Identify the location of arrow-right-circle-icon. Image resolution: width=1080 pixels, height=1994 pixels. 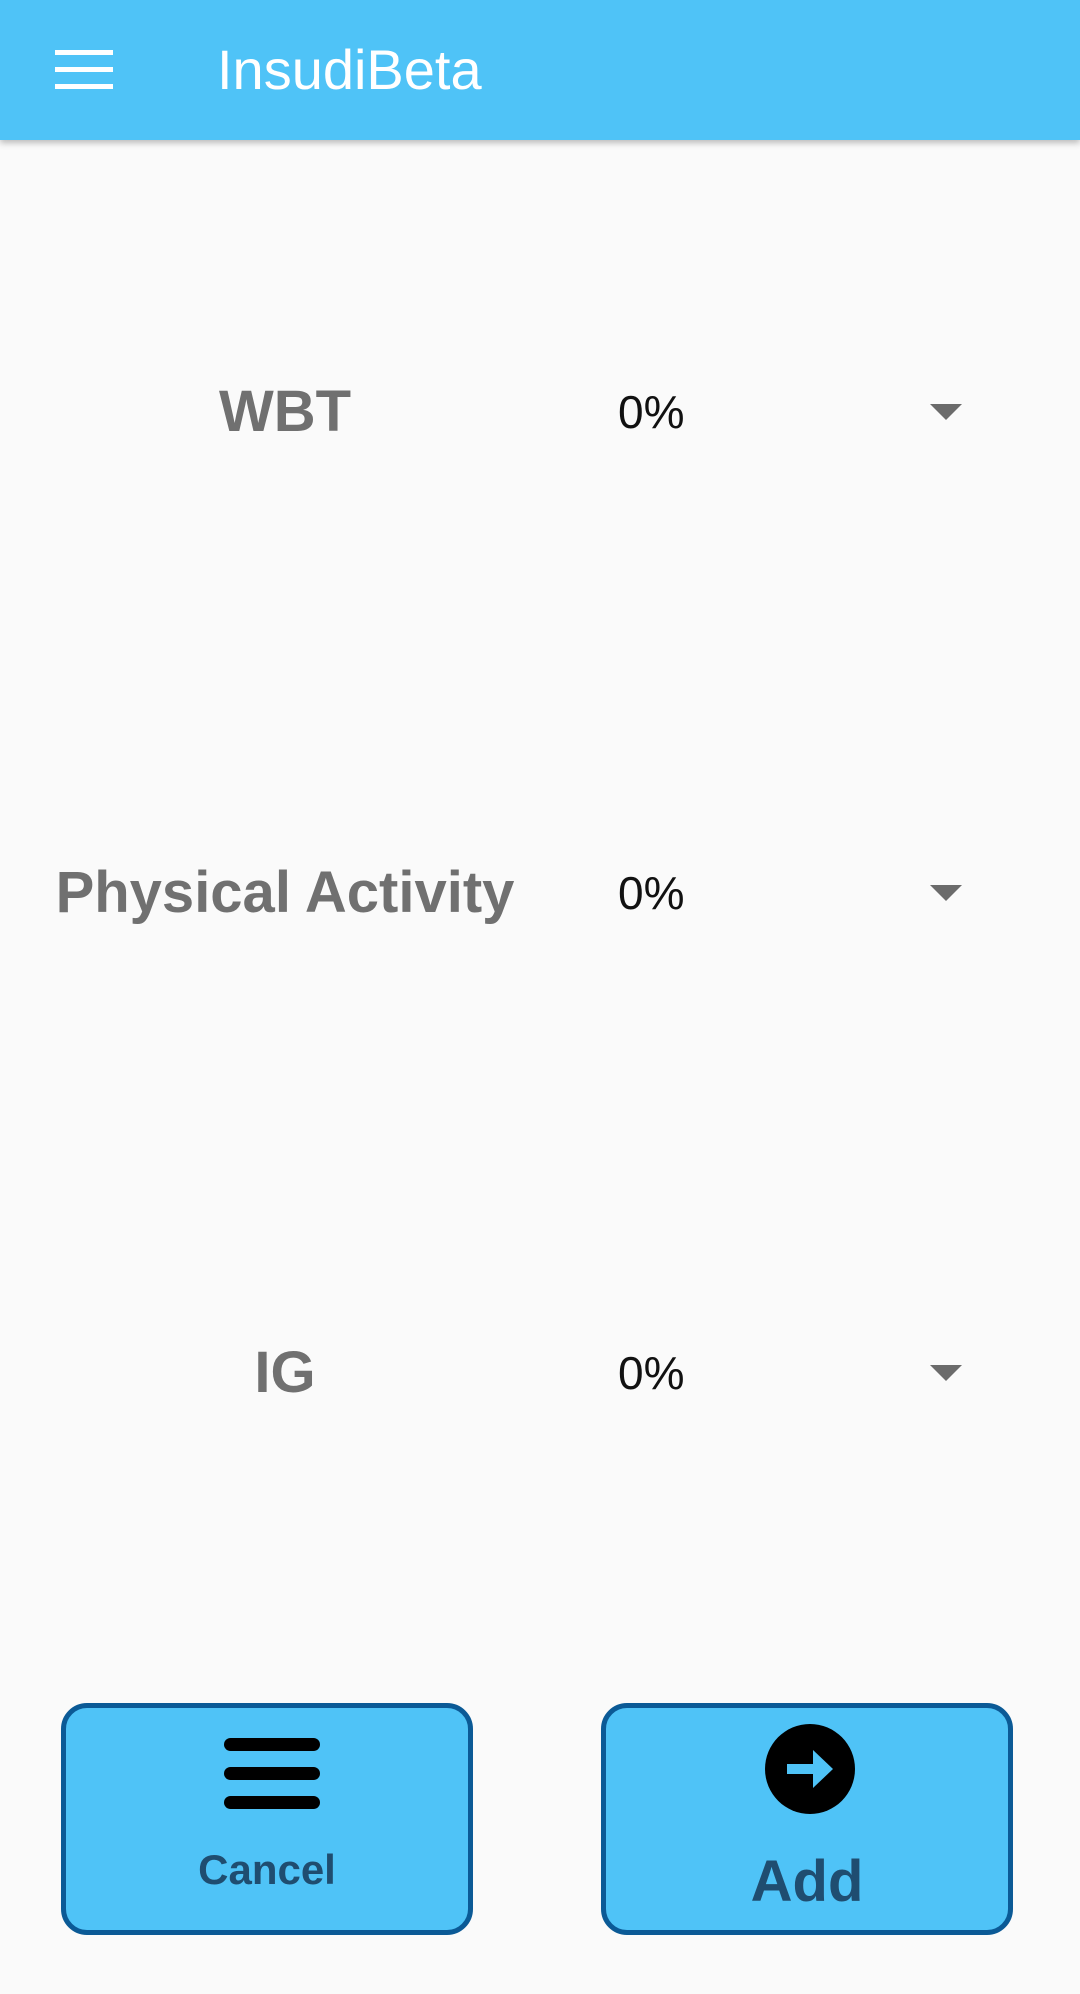
(810, 1769).